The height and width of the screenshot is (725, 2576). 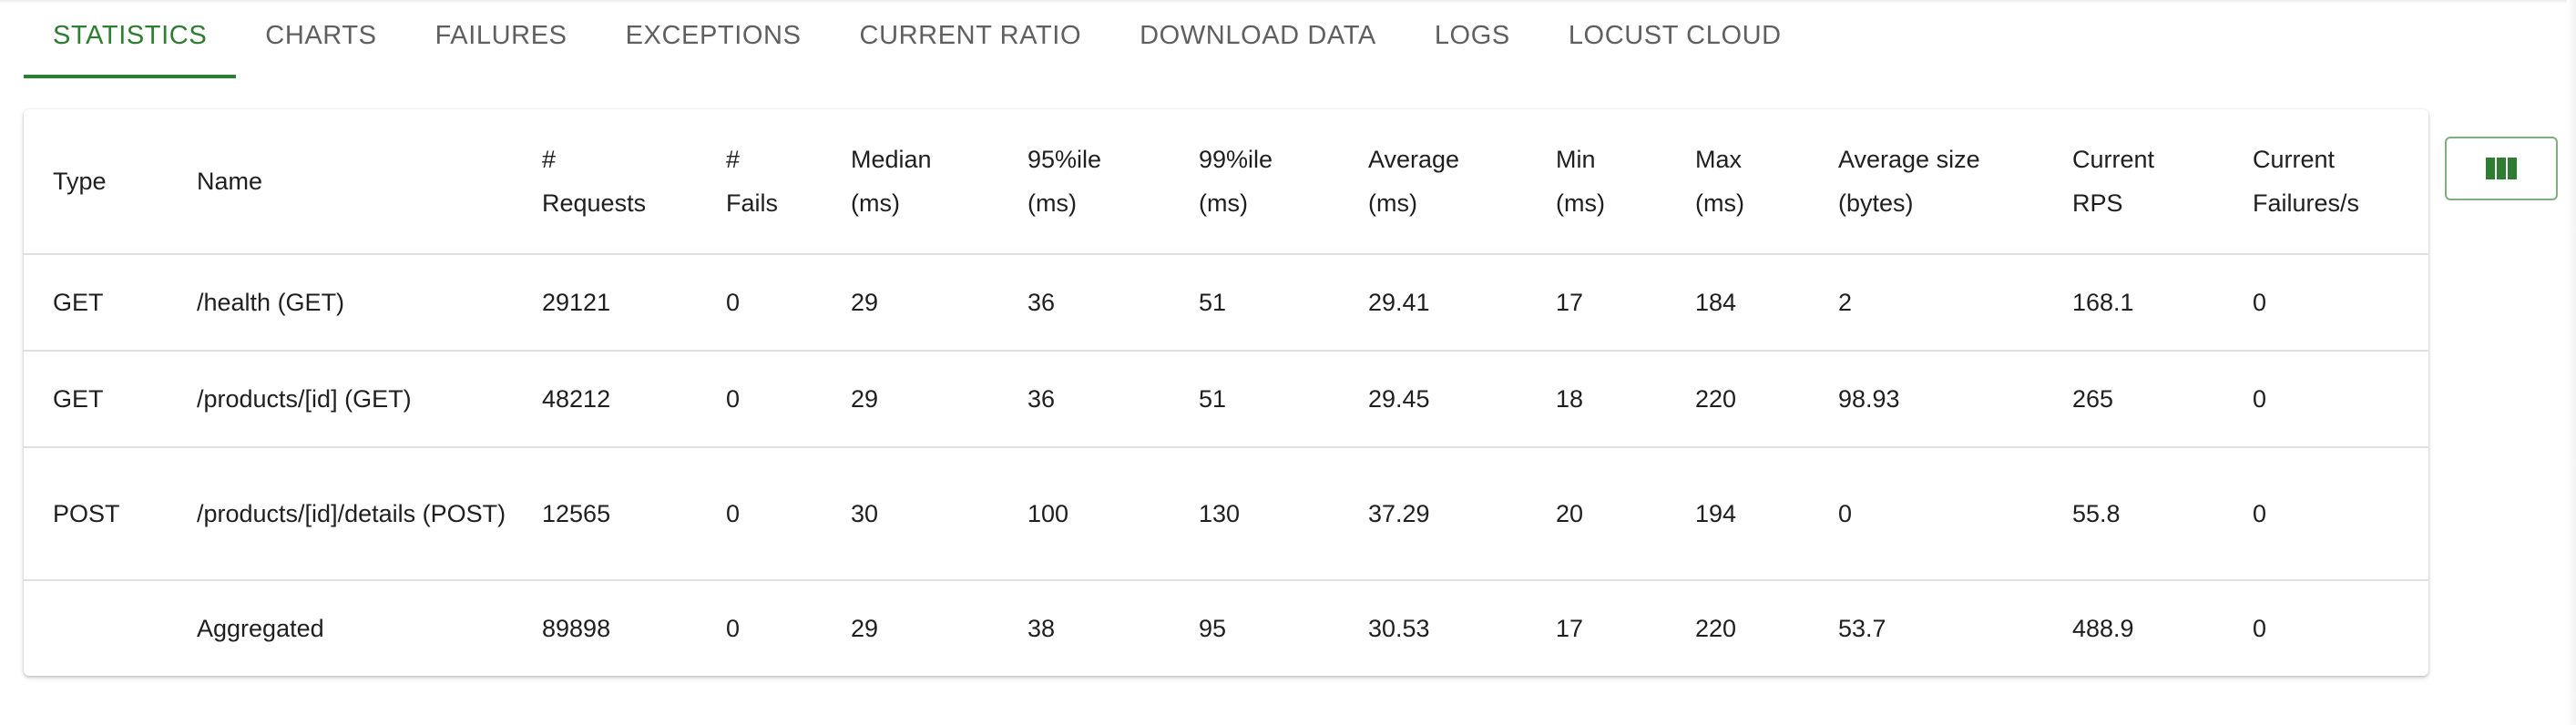 What do you see at coordinates (1941, 514) in the screenshot?
I see `cell-avg-size: 0` at bounding box center [1941, 514].